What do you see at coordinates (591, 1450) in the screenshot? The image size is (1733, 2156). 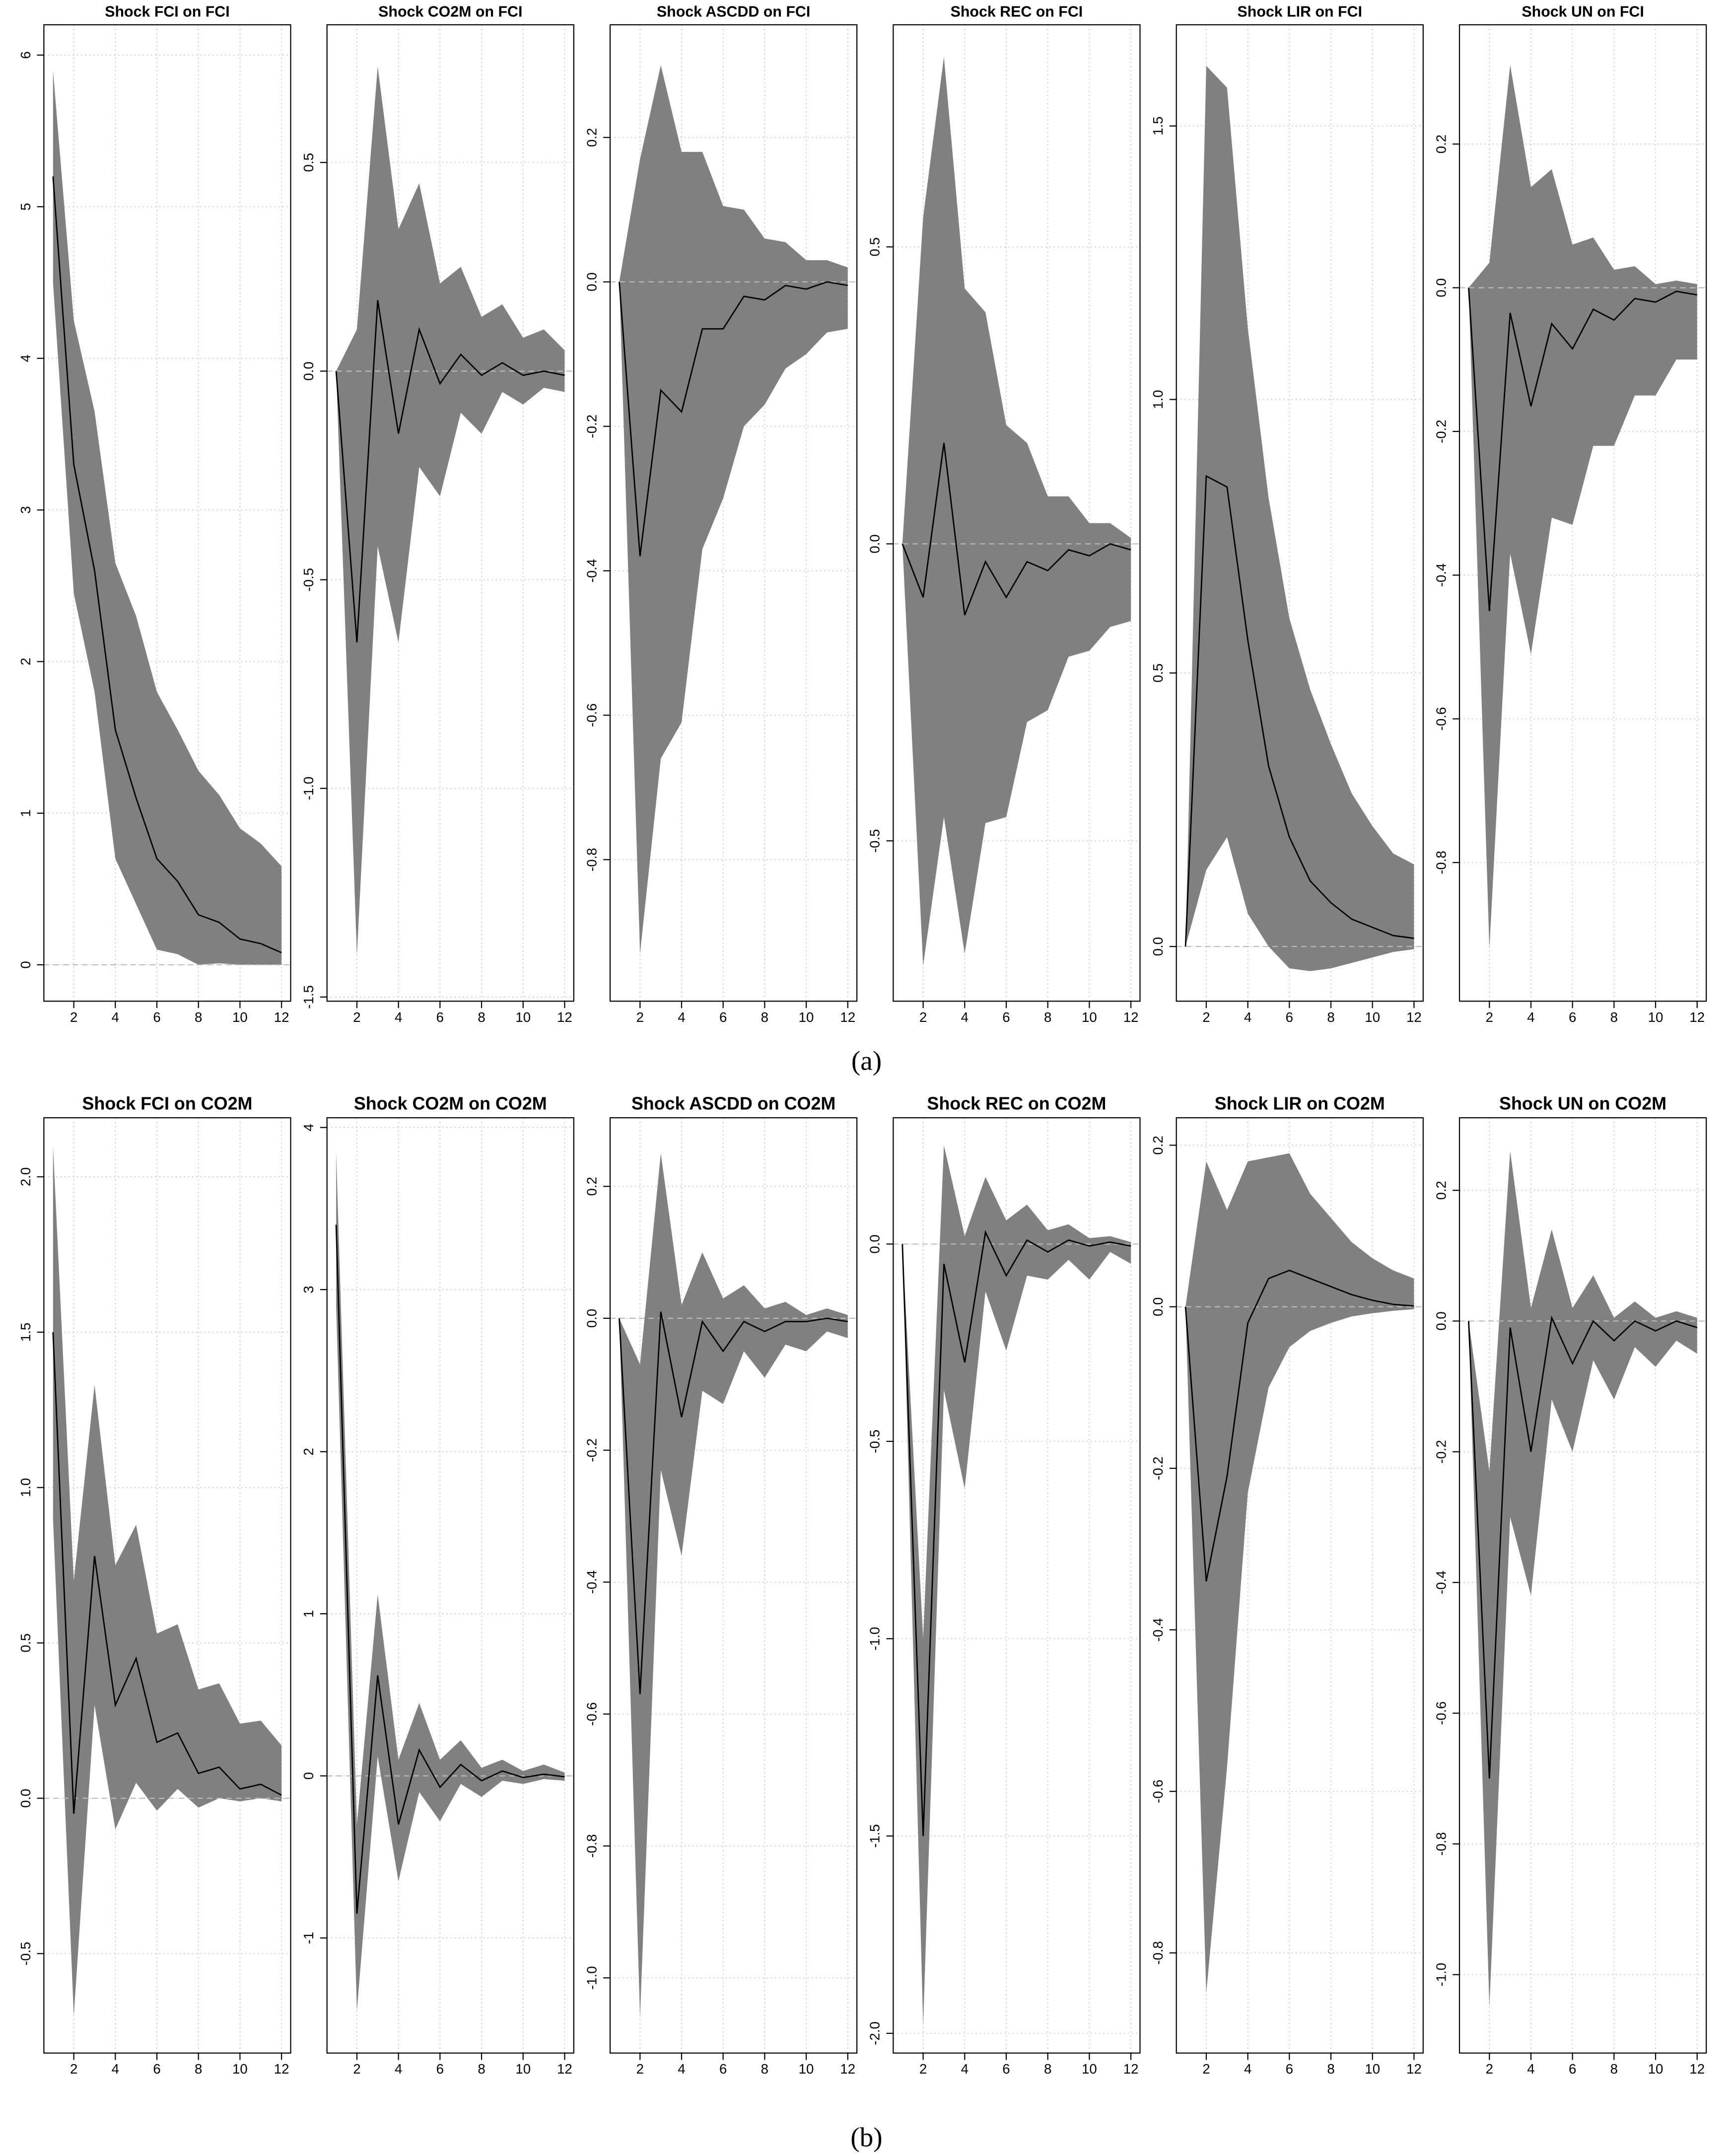 I see `y-tick-label: -0.2` at bounding box center [591, 1450].